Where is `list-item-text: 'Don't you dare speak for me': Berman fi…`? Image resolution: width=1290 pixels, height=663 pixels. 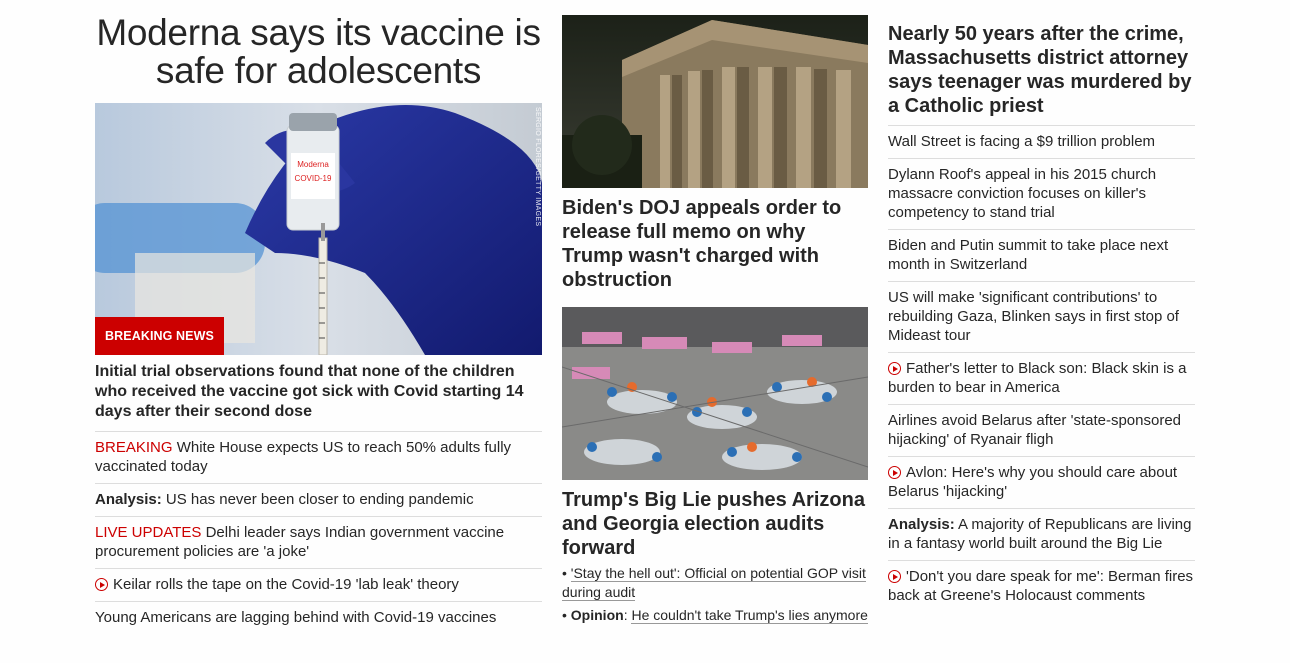
list-item-text: 'Don't you dare speak for me': Berman fi… is located at coordinates (1041, 586).